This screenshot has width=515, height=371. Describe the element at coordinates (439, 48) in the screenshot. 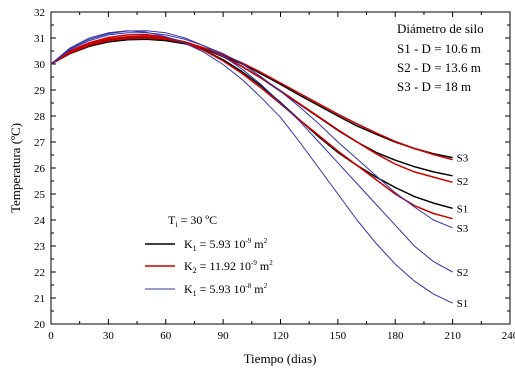

I see `annotation-line-s1: S1 - D = 10.6 m` at that location.